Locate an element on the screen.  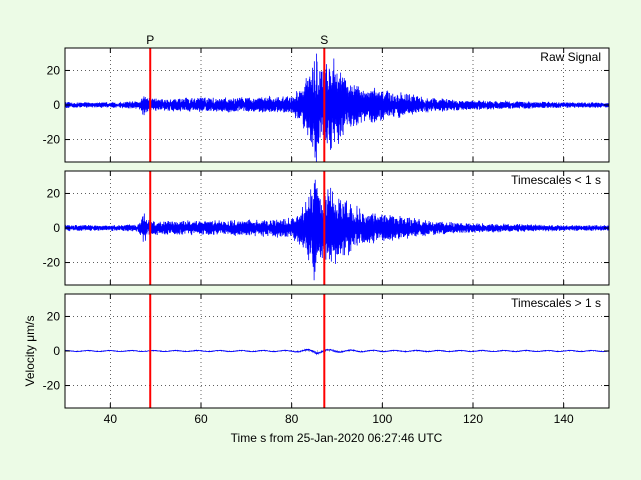
signal-trace is located at coordinates (337, 352).